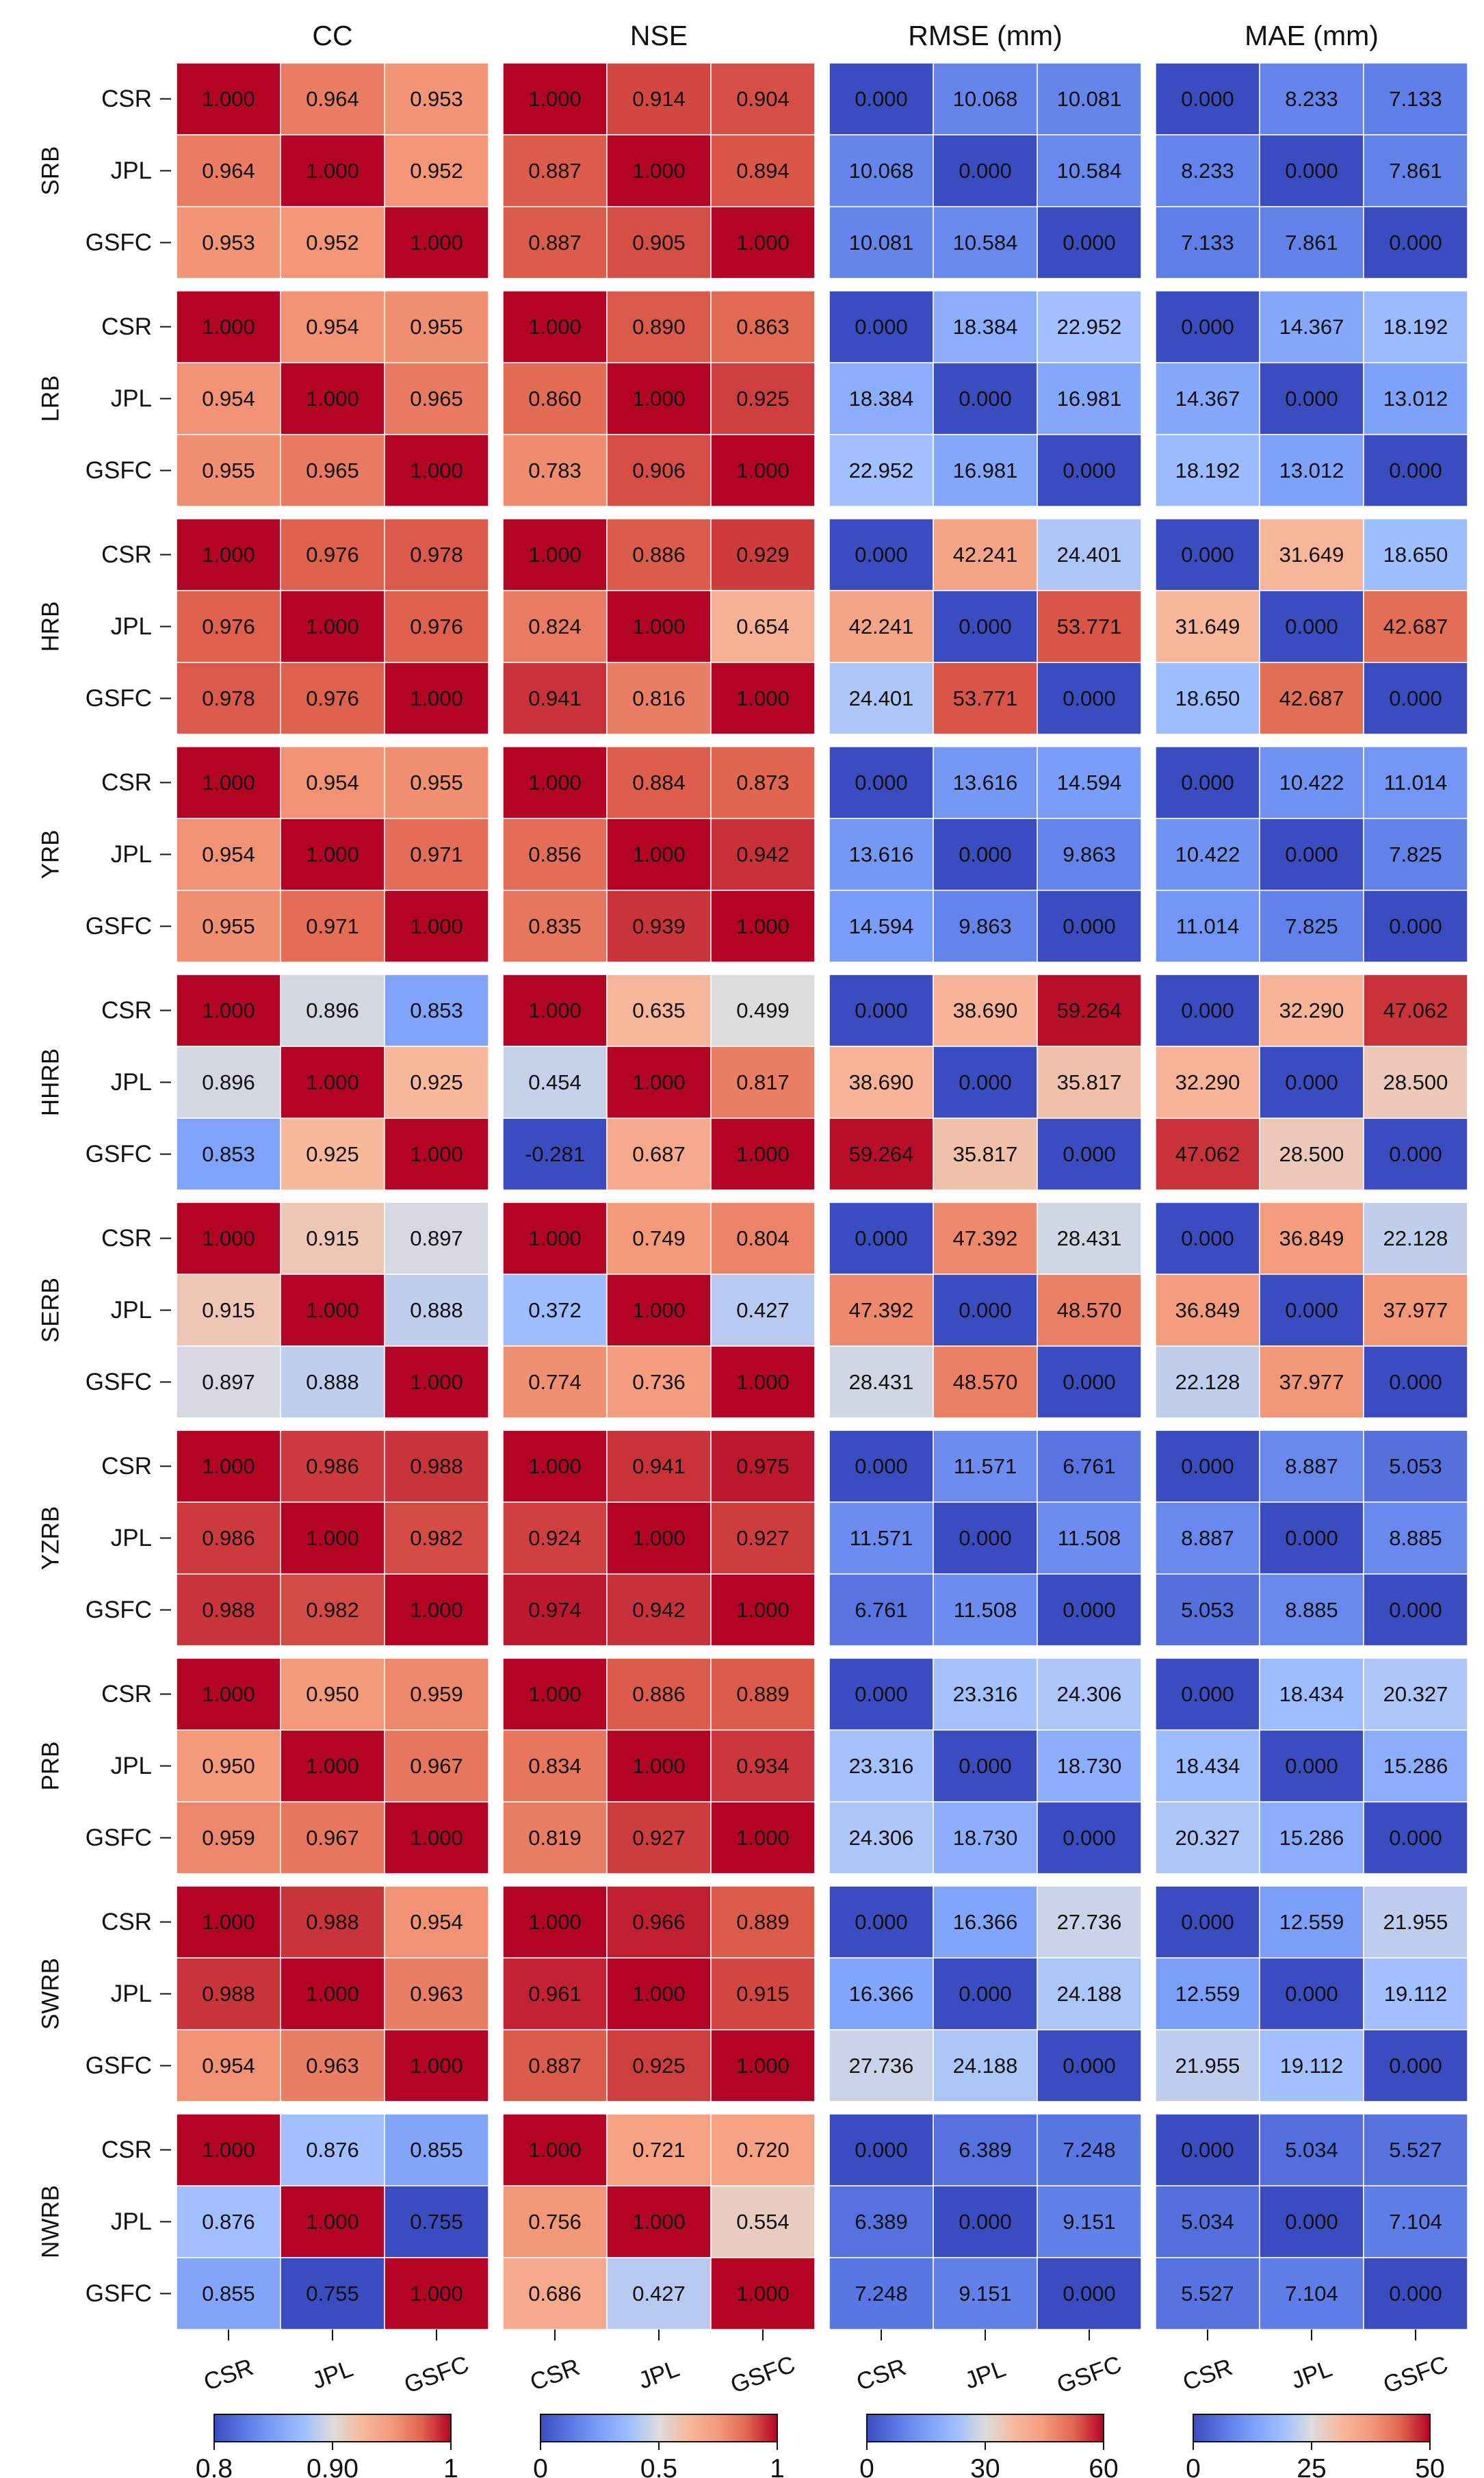 Image resolution: width=1484 pixels, height=2478 pixels. Describe the element at coordinates (763, 2066) in the screenshot. I see `cell-value-swrb-nse-2-2: 1.000` at that location.